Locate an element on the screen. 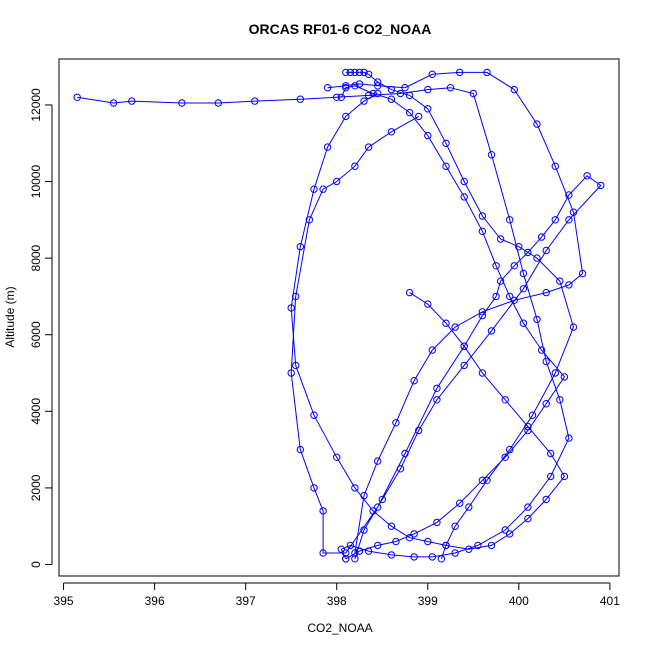 Image resolution: width=650 pixels, height=650 pixels. y-tick-label: 12000 is located at coordinates (36, 105).